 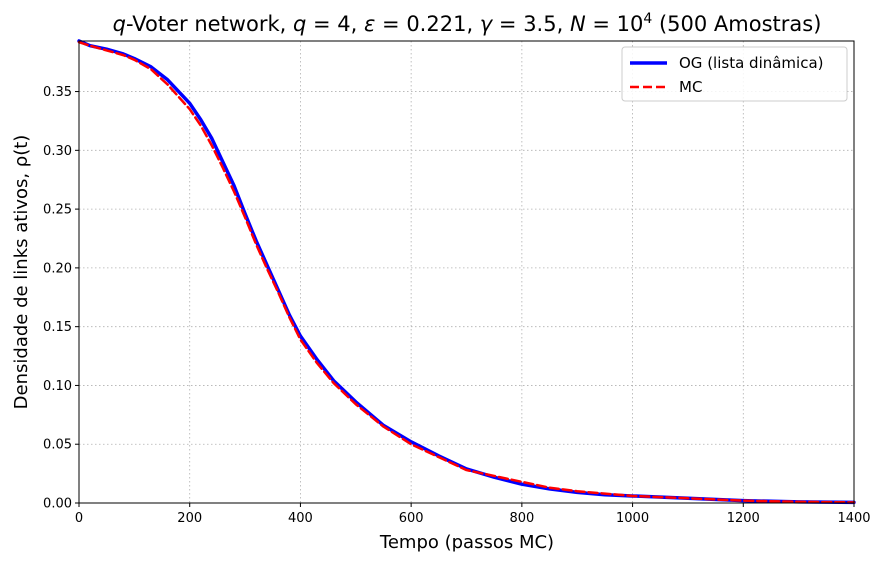 I want to click on x-tick-label: 200, so click(x=189, y=518).